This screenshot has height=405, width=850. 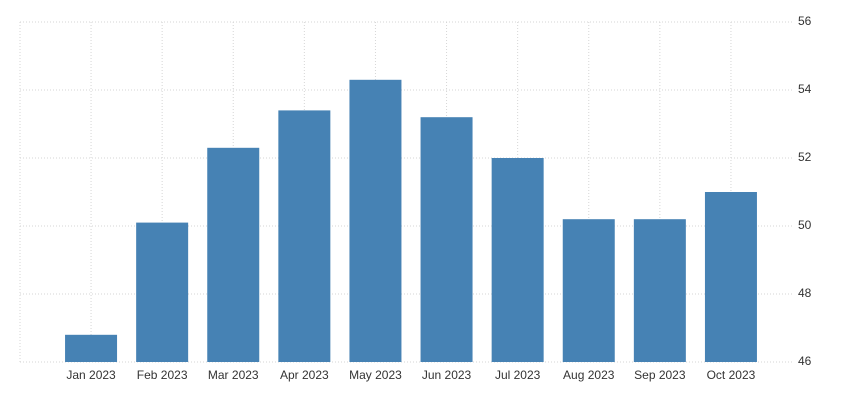 I want to click on y-tick-label: 50, so click(x=805, y=225).